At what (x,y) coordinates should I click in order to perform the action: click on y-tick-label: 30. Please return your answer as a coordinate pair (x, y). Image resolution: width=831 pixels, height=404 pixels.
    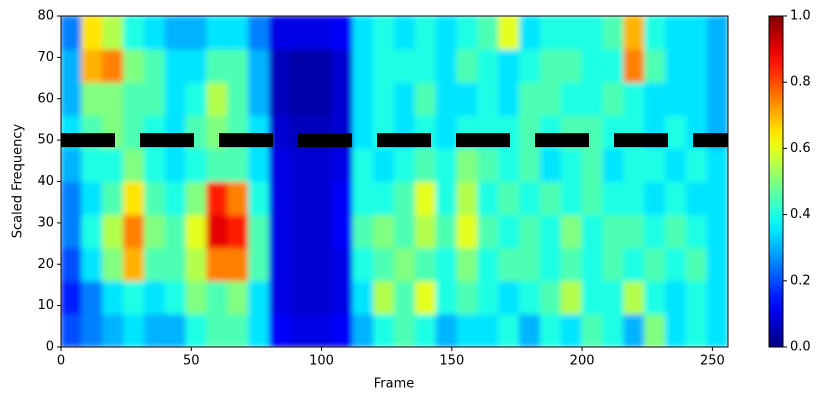
    Looking at the image, I should click on (45, 222).